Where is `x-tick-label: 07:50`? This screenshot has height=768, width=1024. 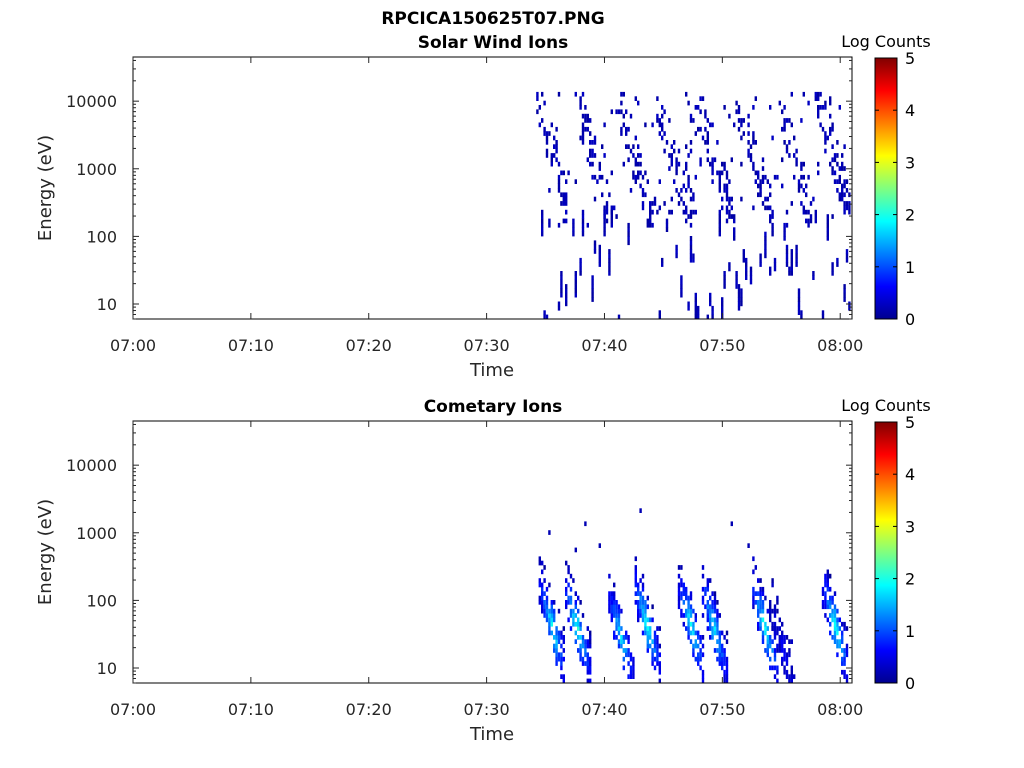 x-tick-label: 07:50 is located at coordinates (722, 709).